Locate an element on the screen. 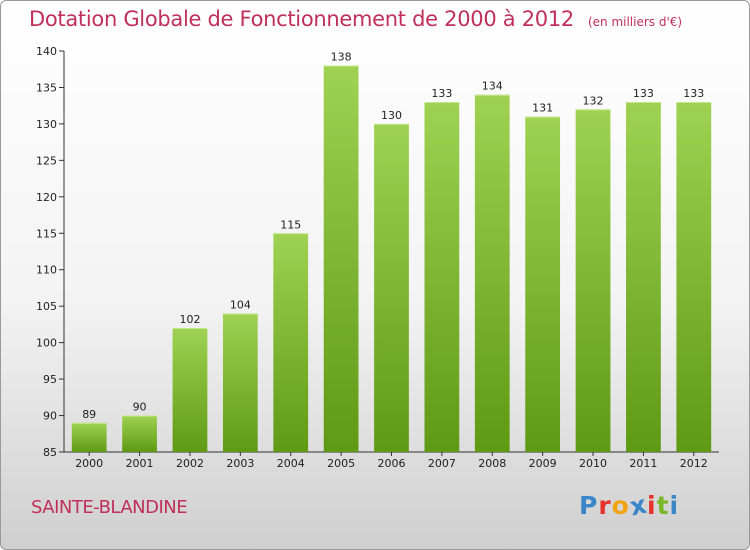 Image resolution: width=750 pixels, height=550 pixels. y-tick-label: 110 is located at coordinates (46, 270).